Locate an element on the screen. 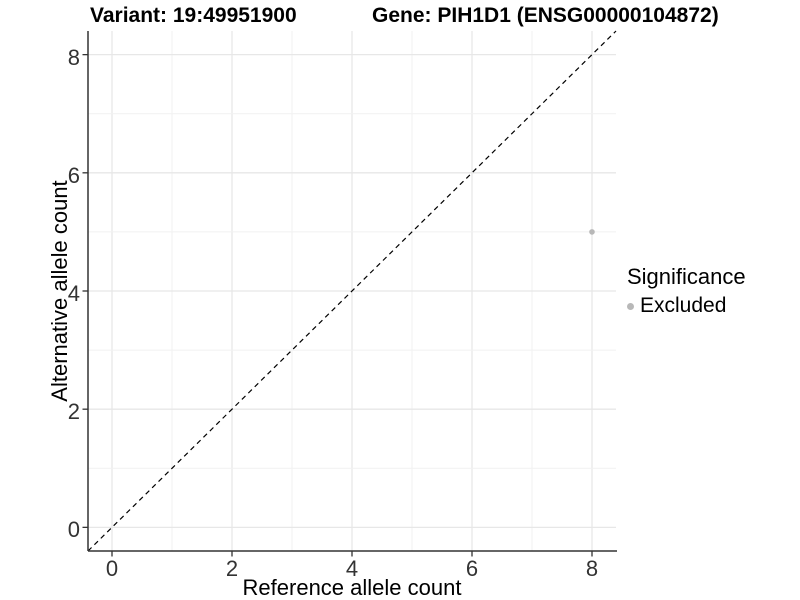  plot-title-variant: Variant: 19:49951900 is located at coordinates (193, 15).